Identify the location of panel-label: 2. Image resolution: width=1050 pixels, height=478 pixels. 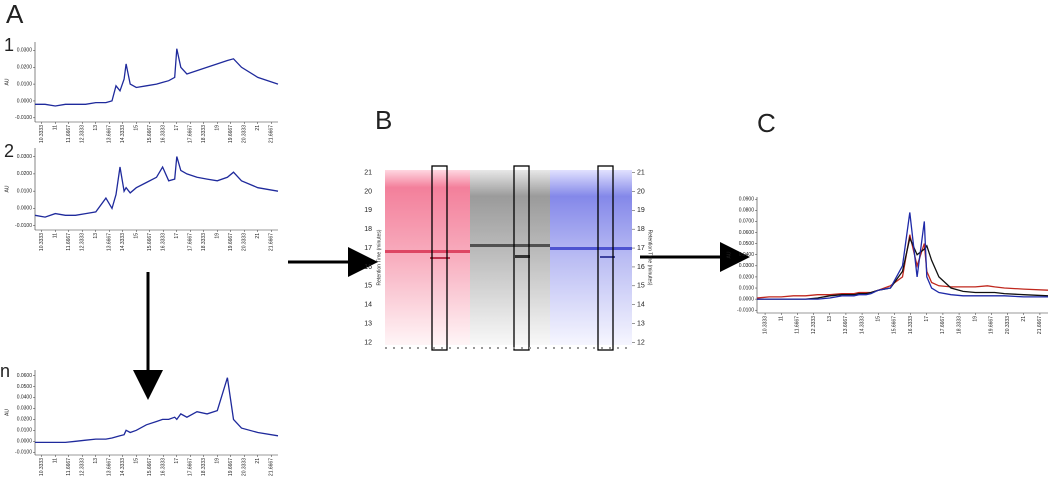
(9, 151).